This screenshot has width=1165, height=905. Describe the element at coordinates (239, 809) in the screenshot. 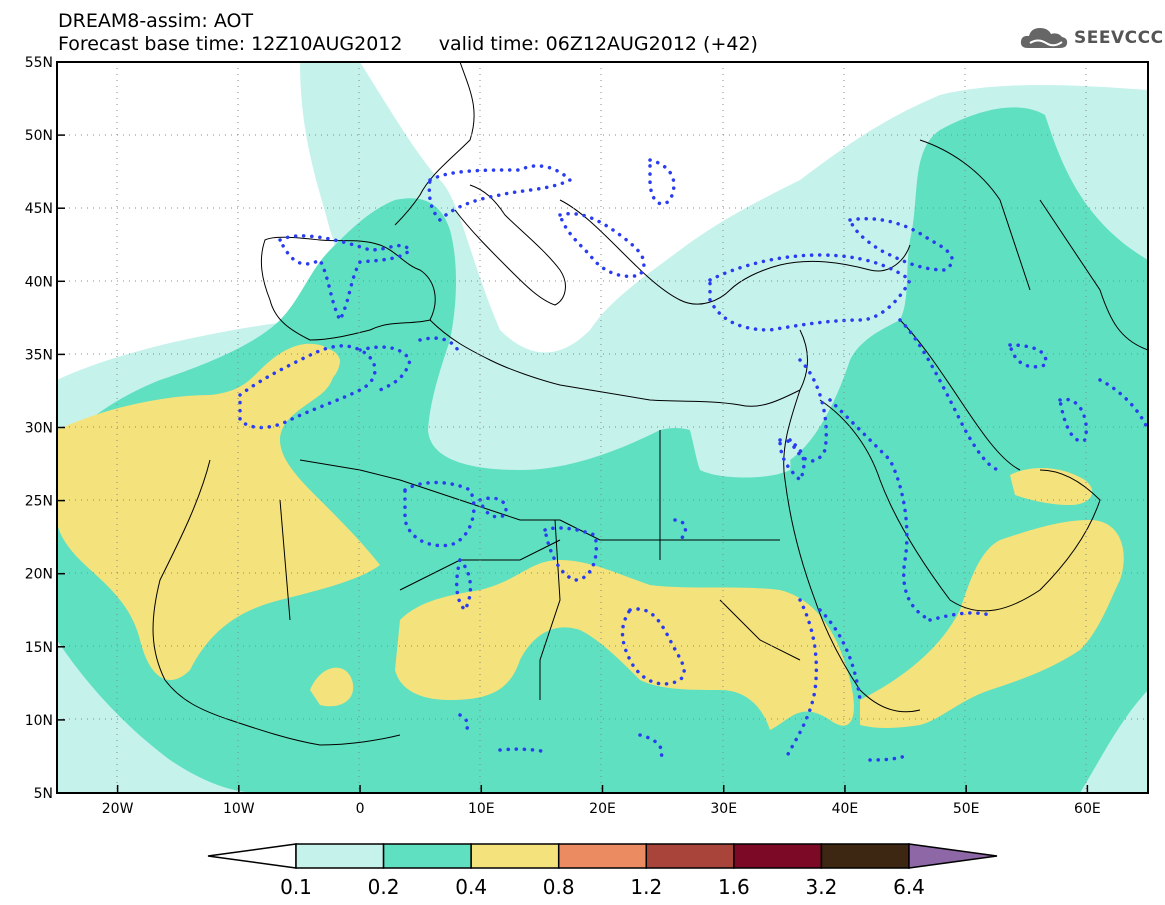

I see `lon-tick-label: 10W` at that location.